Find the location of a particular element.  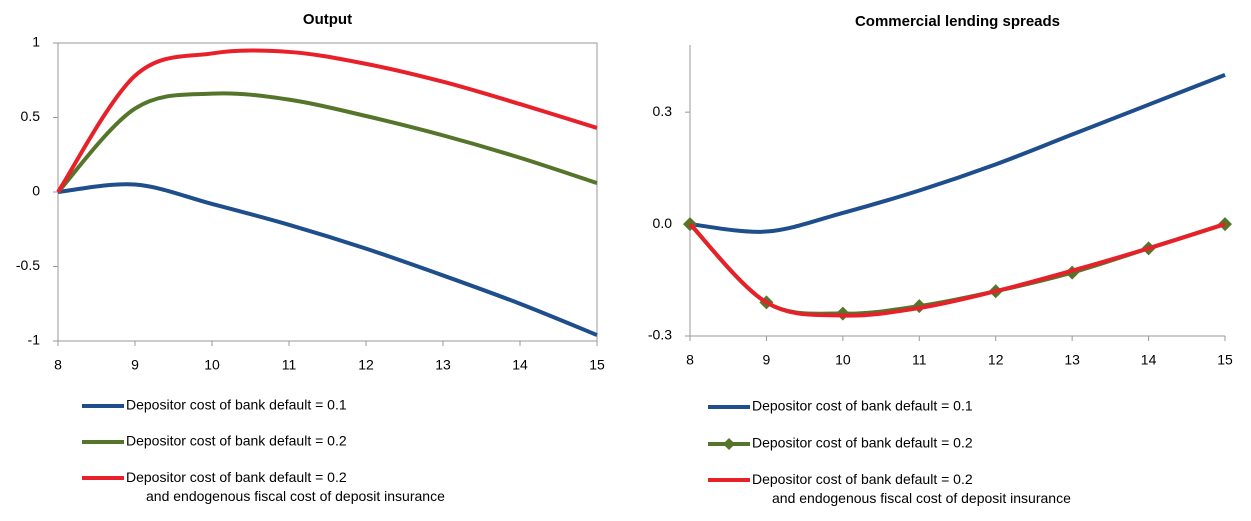

y-tick-label: 1 is located at coordinates (36, 42).